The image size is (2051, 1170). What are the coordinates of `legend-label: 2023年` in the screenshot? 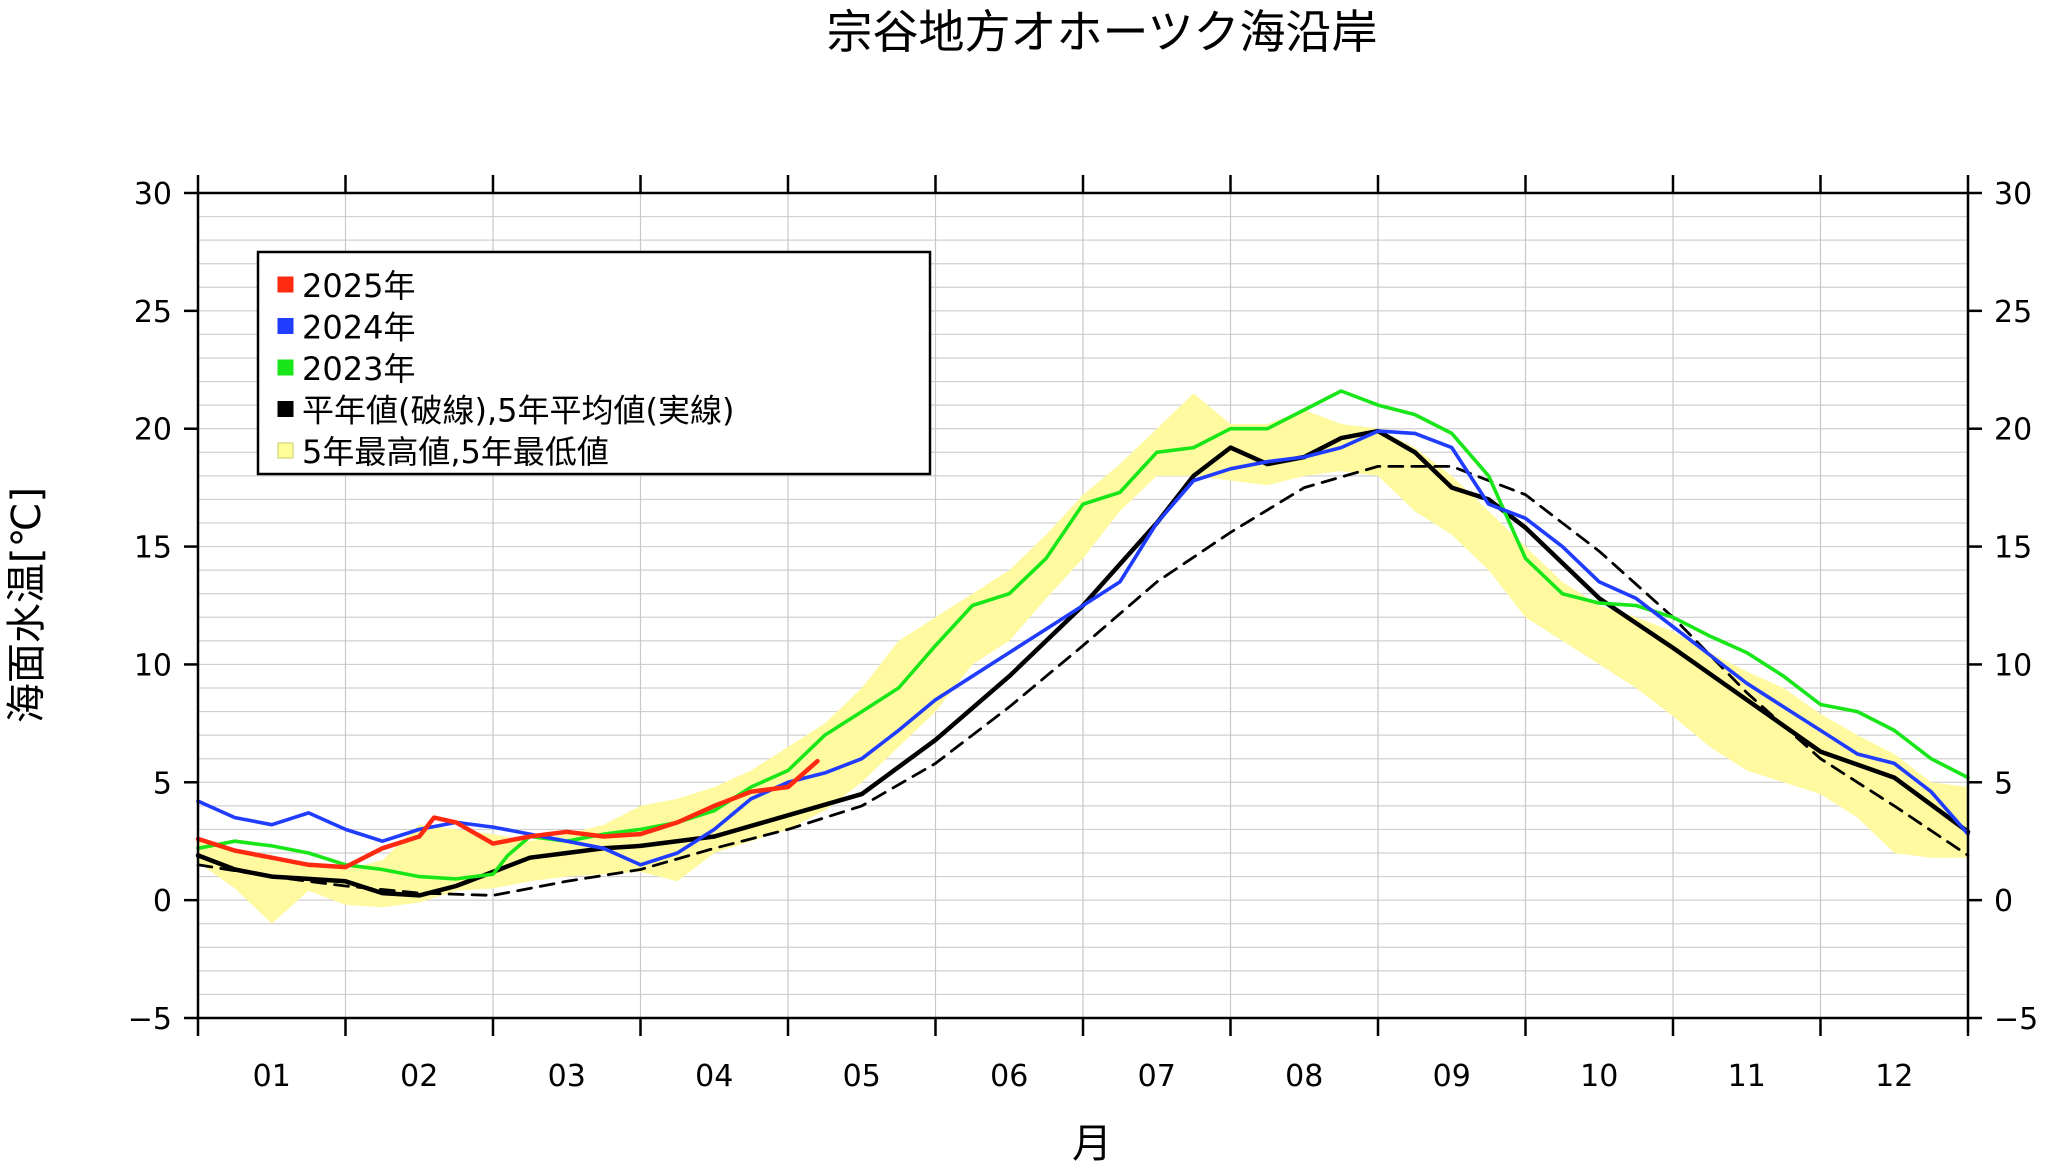 It's located at (358, 369).